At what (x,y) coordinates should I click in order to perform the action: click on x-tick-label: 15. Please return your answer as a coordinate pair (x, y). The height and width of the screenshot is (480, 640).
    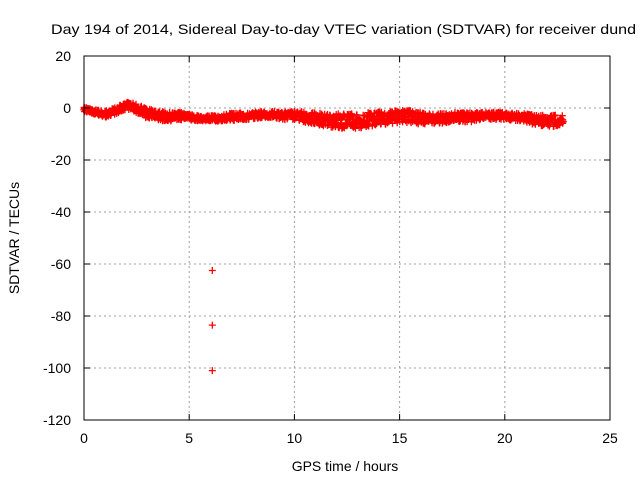
    Looking at the image, I should click on (400, 438).